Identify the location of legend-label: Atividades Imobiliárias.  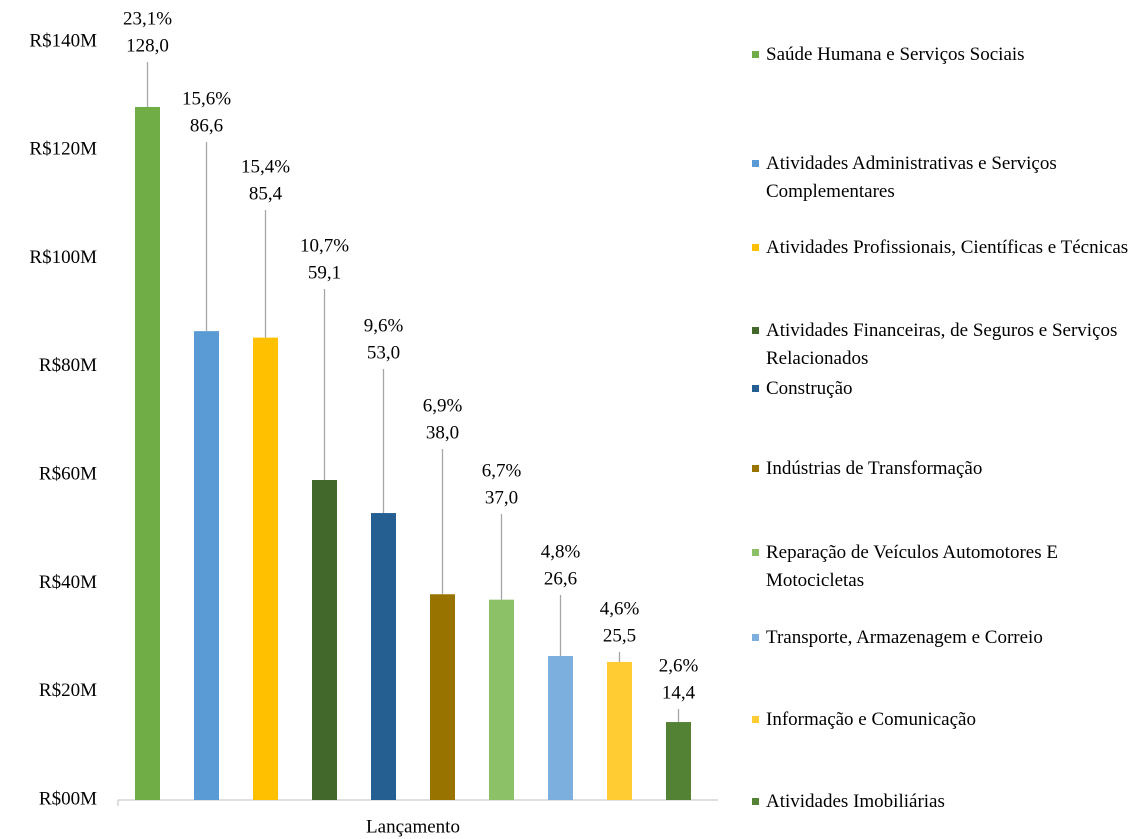
(855, 801).